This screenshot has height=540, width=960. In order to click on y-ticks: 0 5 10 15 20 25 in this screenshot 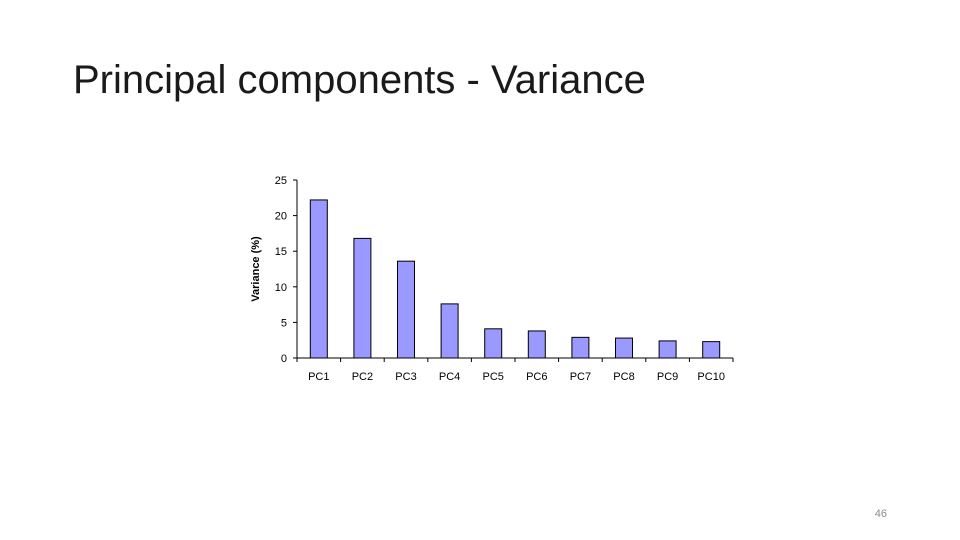, I will do `click(286, 270)`.